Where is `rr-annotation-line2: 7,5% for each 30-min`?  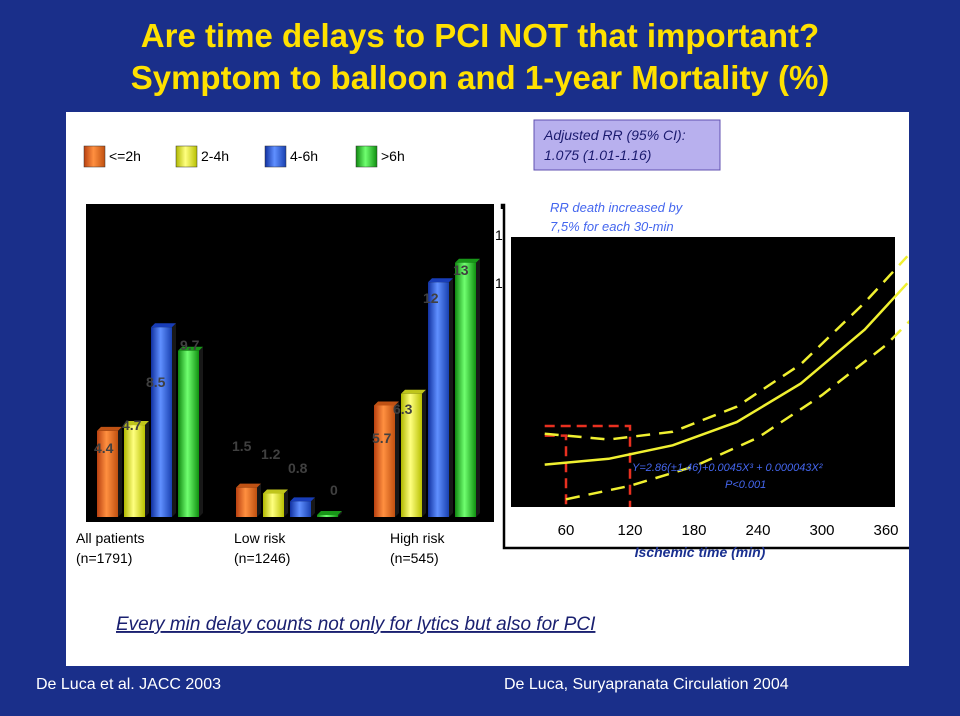
rr-annotation-line2: 7,5% for each 30-min is located at coordinates (612, 226).